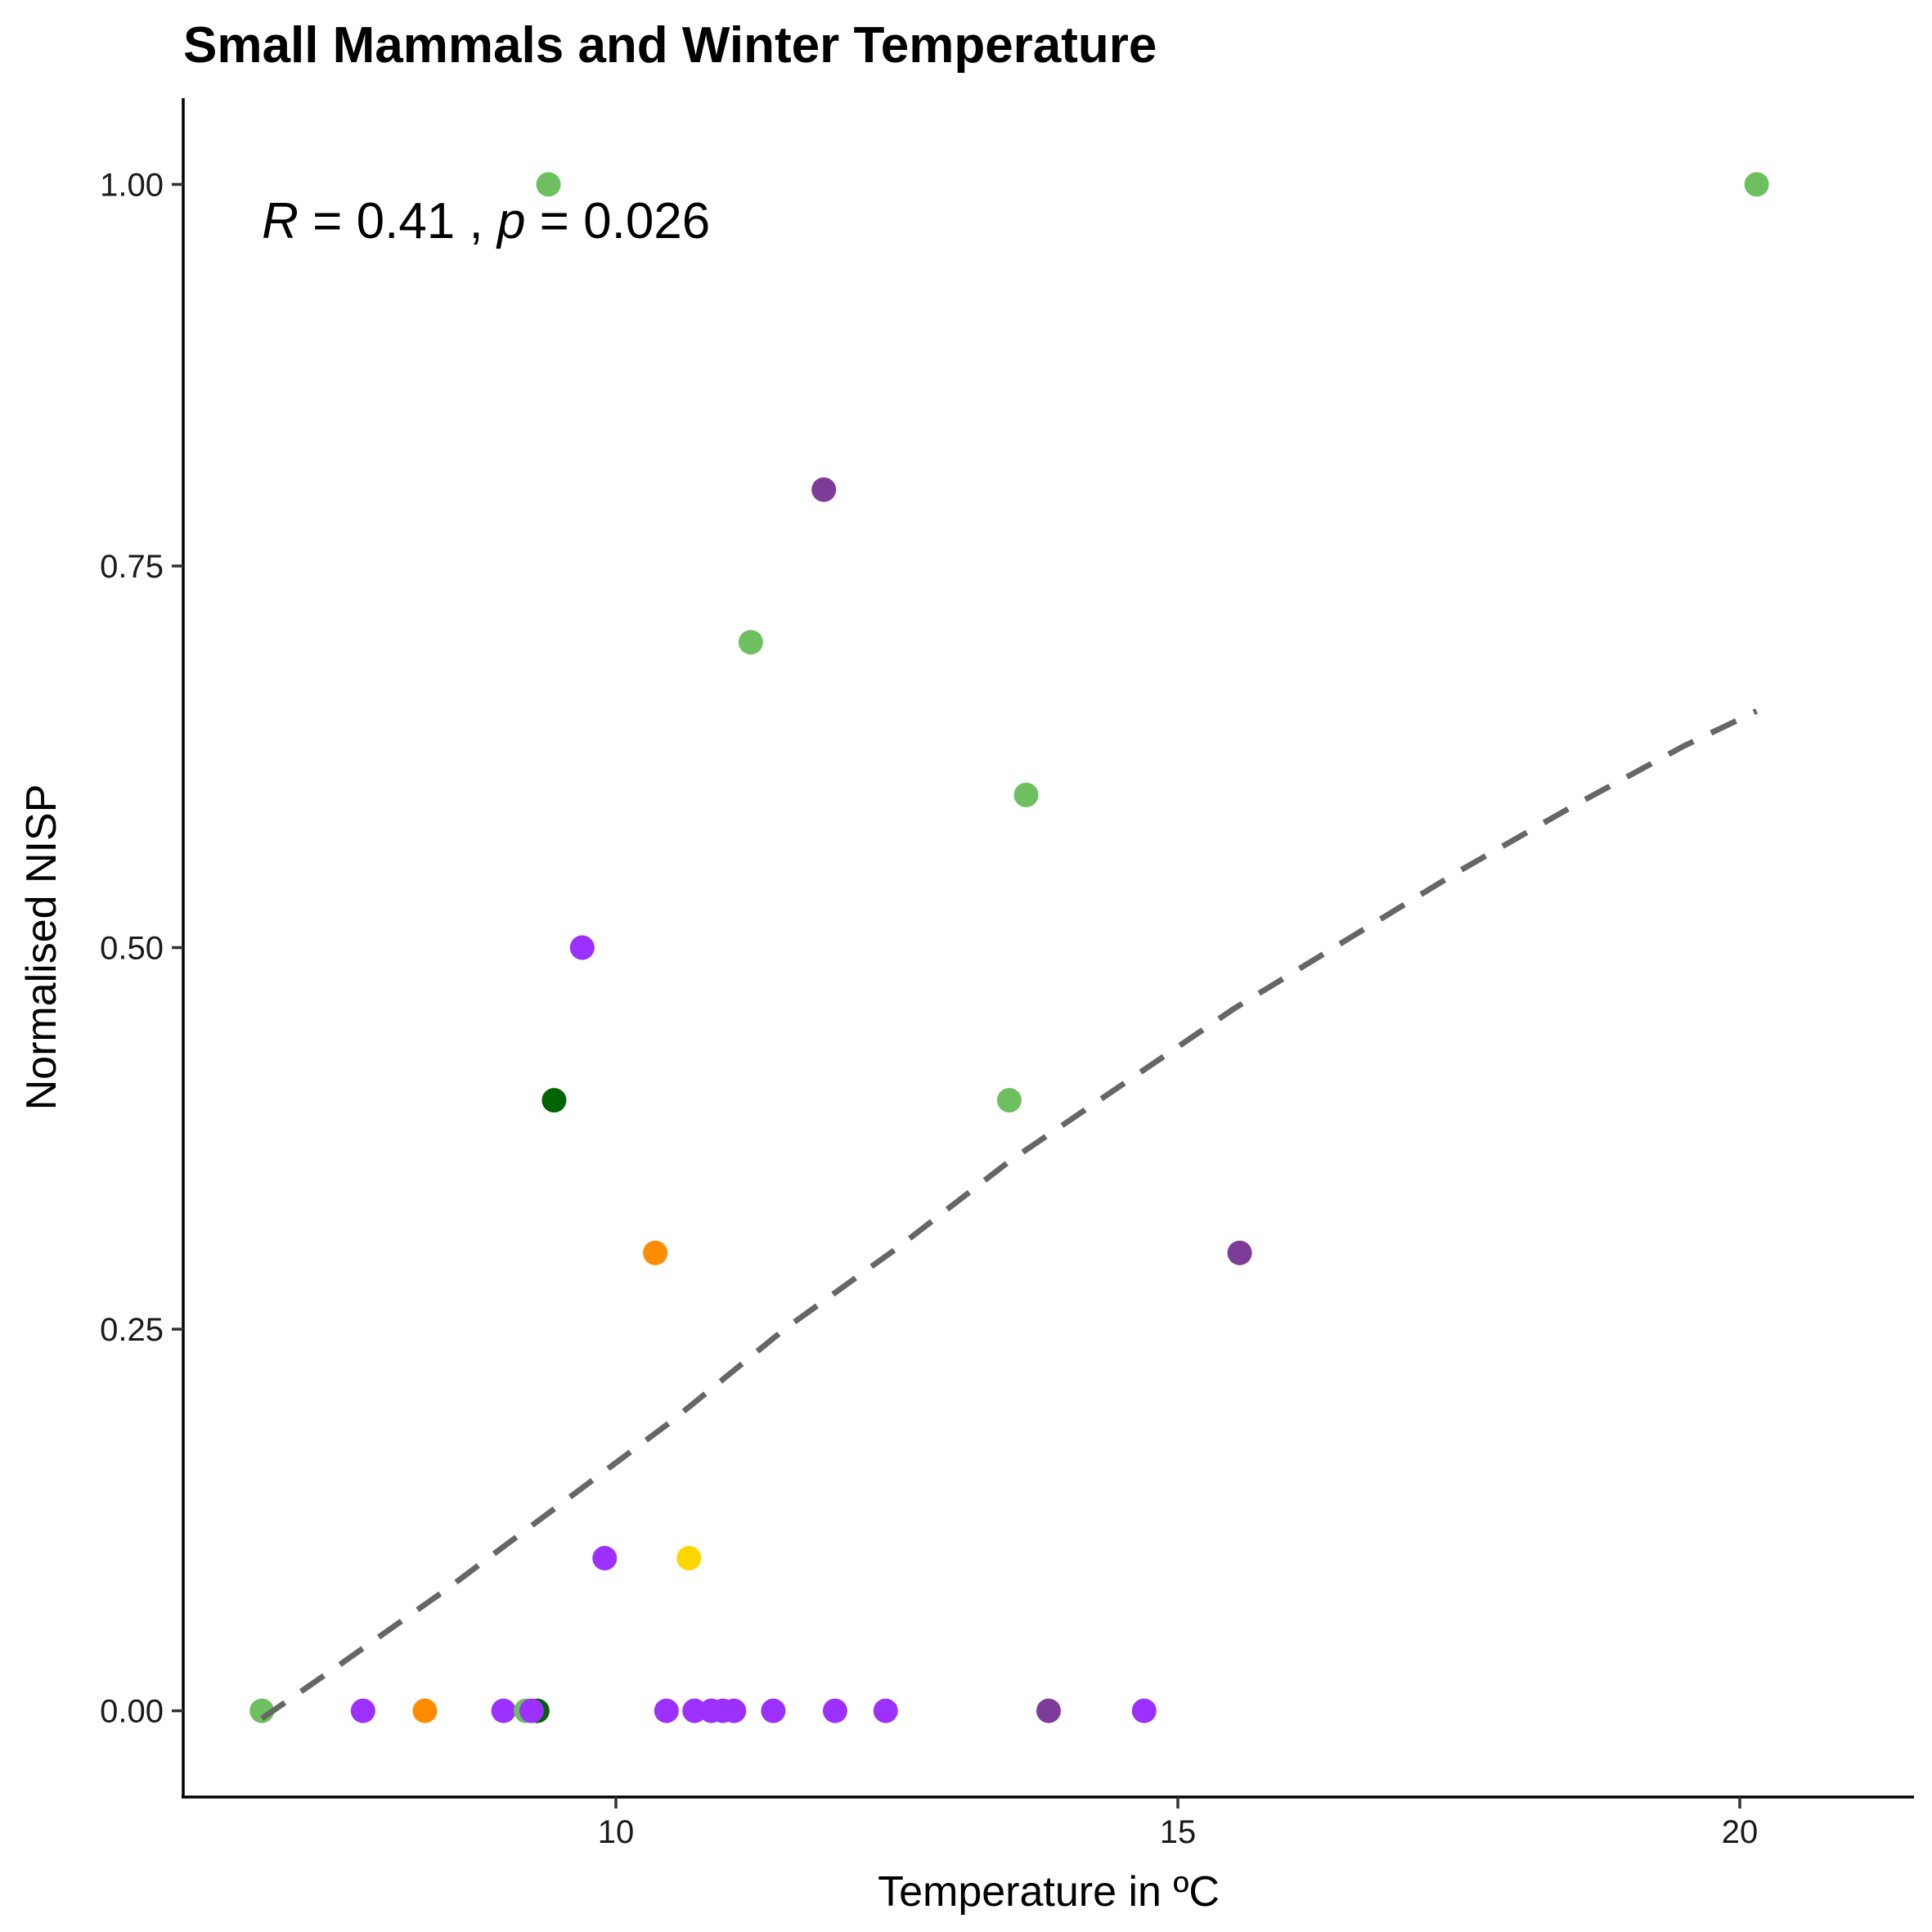 The image size is (1932, 1932). Describe the element at coordinates (616, 1832) in the screenshot. I see `x-tick-label: 10` at that location.